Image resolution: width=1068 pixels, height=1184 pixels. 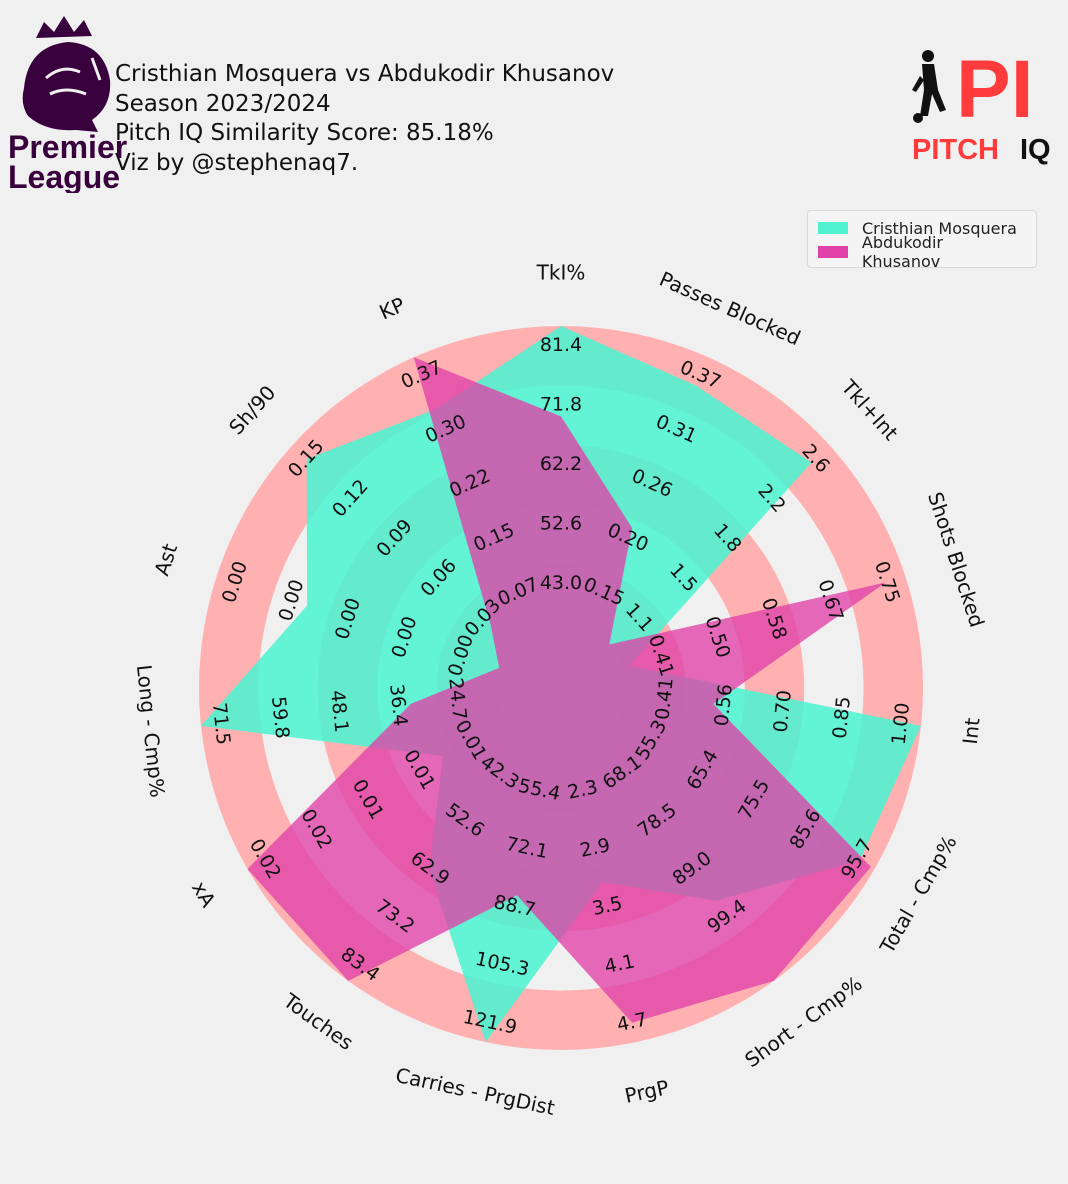 I want to click on pitch-iq-word-iq: IQ, so click(x=1035, y=150).